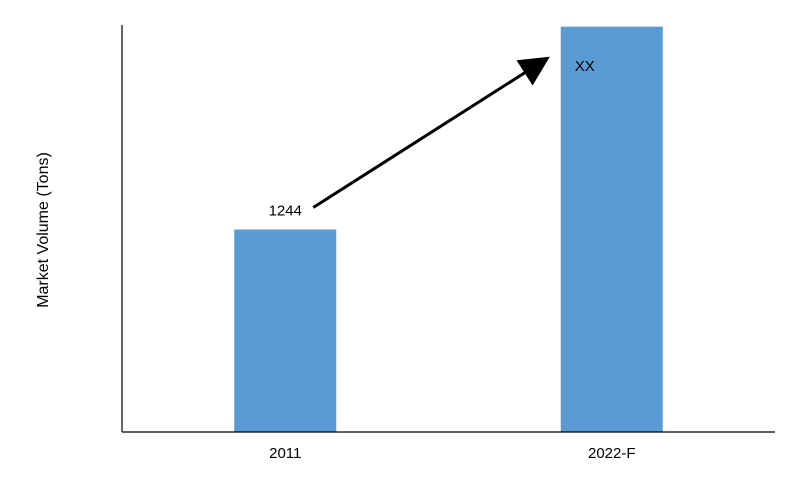 Image resolution: width=800 pixels, height=482 pixels. I want to click on x-tick-labels-group: 2011 2022-F, so click(452, 453).